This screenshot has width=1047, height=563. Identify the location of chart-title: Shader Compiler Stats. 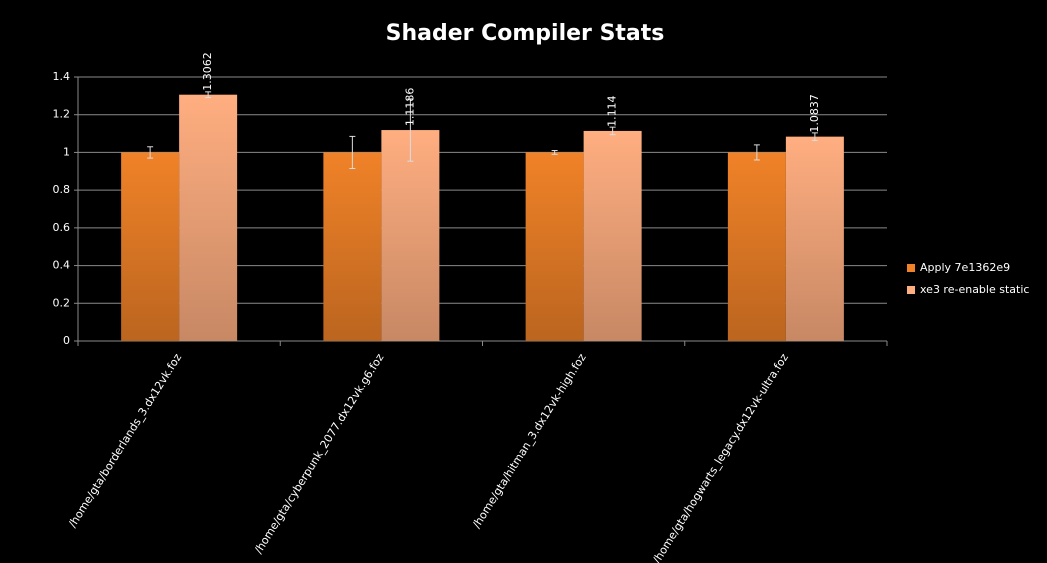
(525, 33).